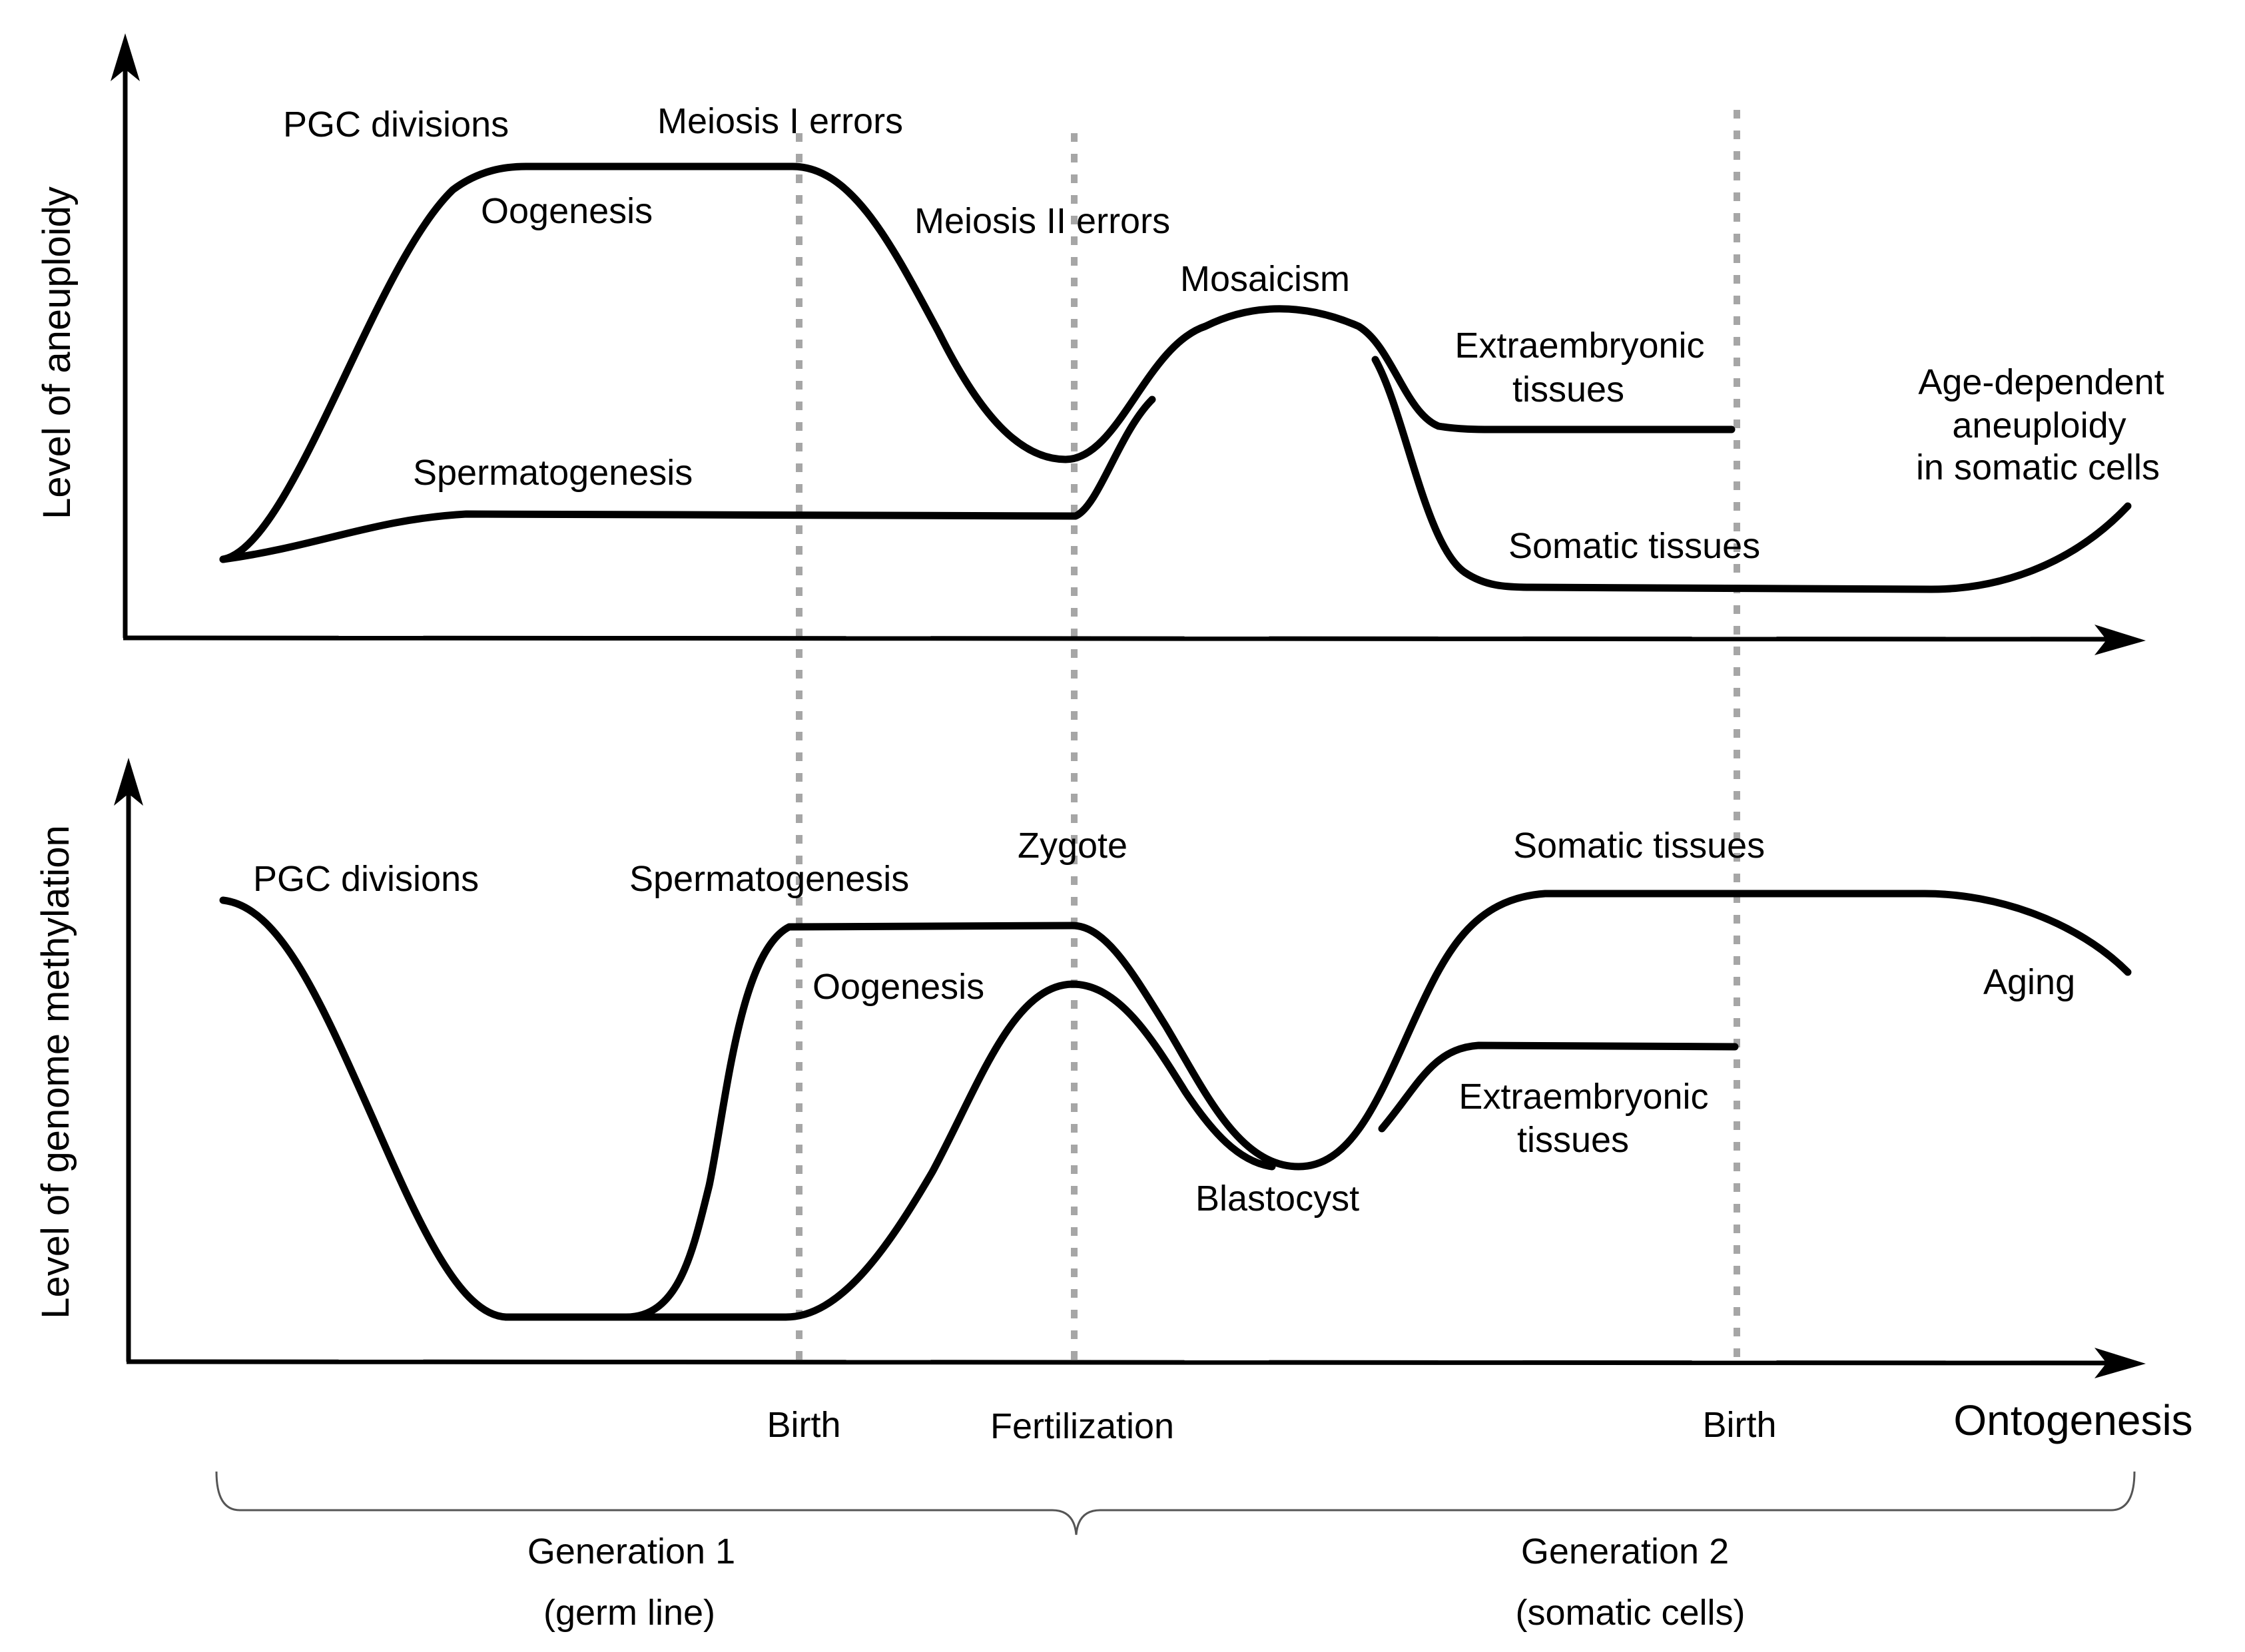  What do you see at coordinates (2120, 1363) in the screenshot?
I see `bottom-x-axis-arrowhead` at bounding box center [2120, 1363].